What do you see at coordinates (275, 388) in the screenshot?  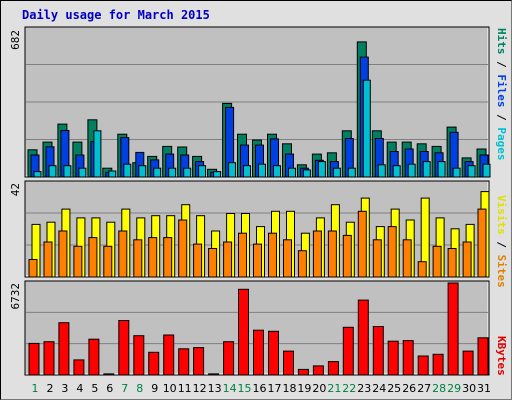 I see `x-tick-label: 17` at bounding box center [275, 388].